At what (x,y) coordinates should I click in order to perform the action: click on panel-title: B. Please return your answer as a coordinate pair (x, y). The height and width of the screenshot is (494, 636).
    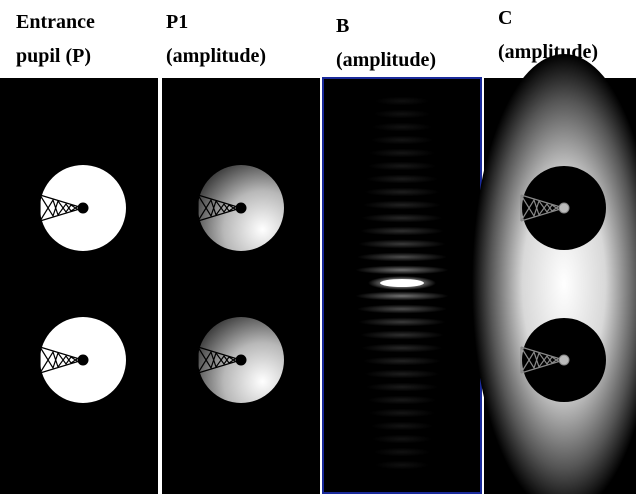
    Looking at the image, I should click on (342, 26).